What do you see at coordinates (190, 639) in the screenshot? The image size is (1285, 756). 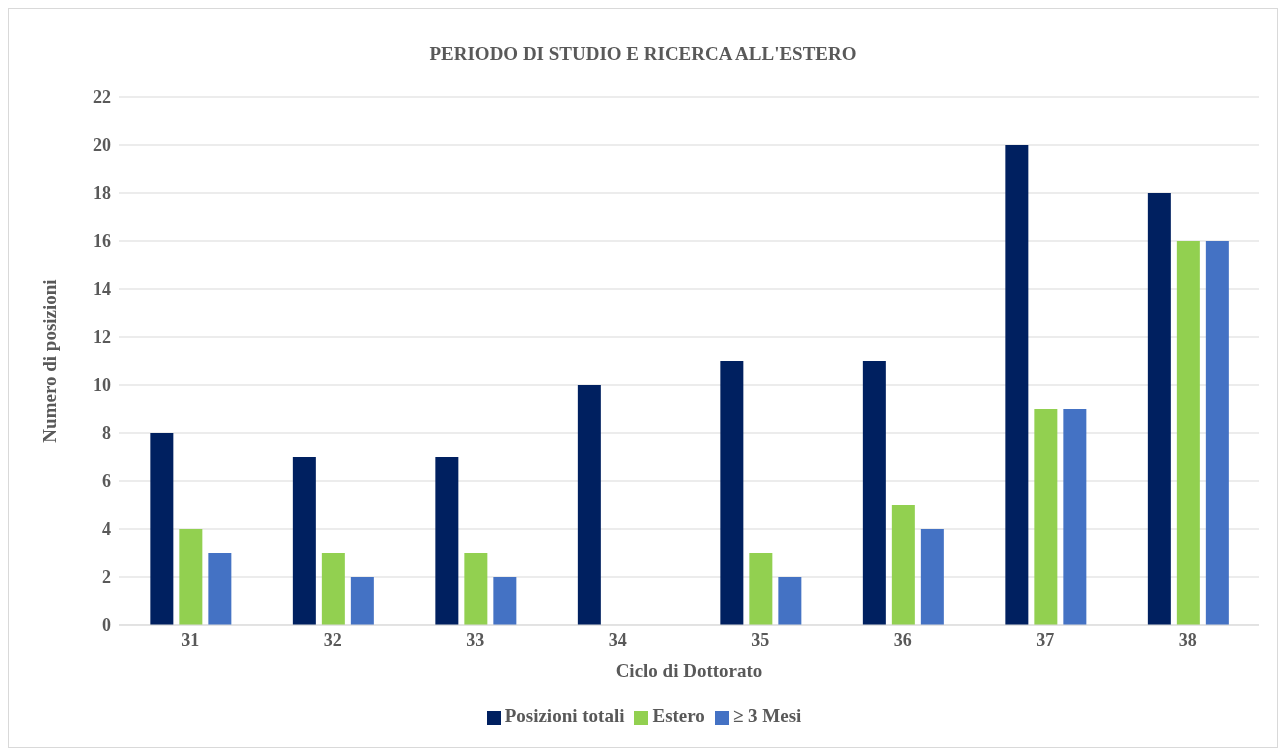 I see `x-tick-label: 31` at bounding box center [190, 639].